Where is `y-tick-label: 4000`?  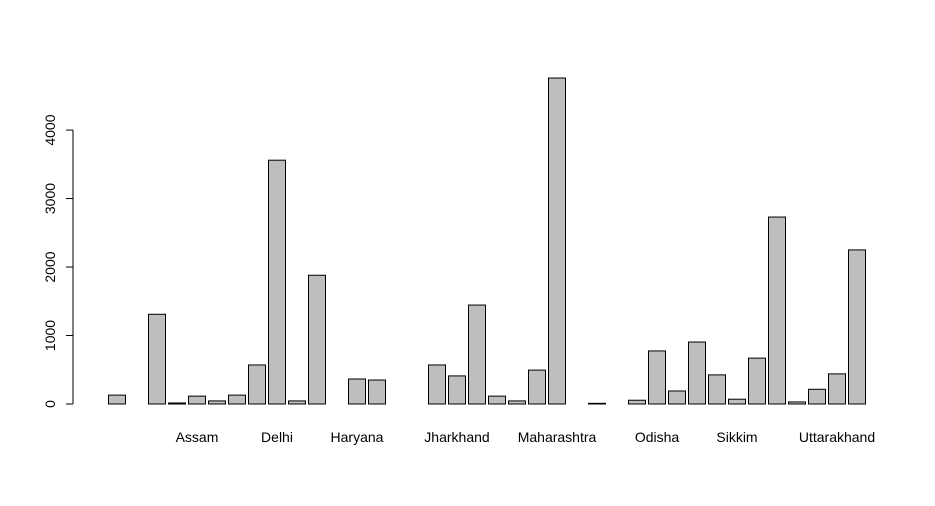 y-tick-label: 4000 is located at coordinates (50, 129).